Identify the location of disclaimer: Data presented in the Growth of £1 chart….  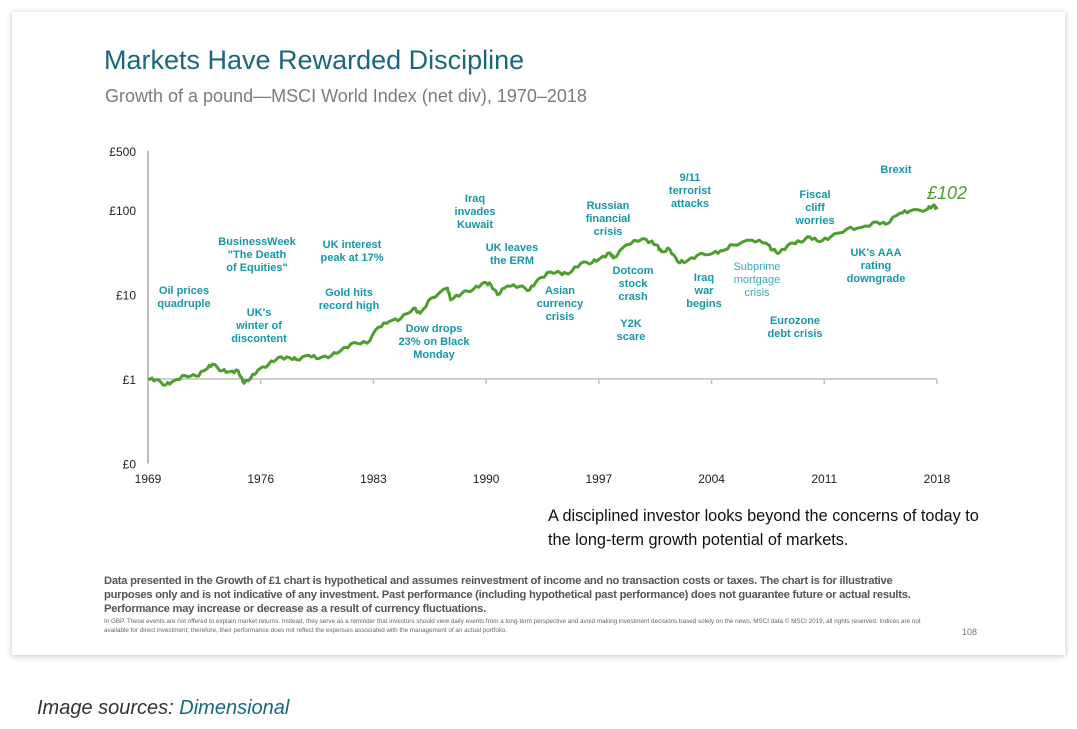
(507, 595).